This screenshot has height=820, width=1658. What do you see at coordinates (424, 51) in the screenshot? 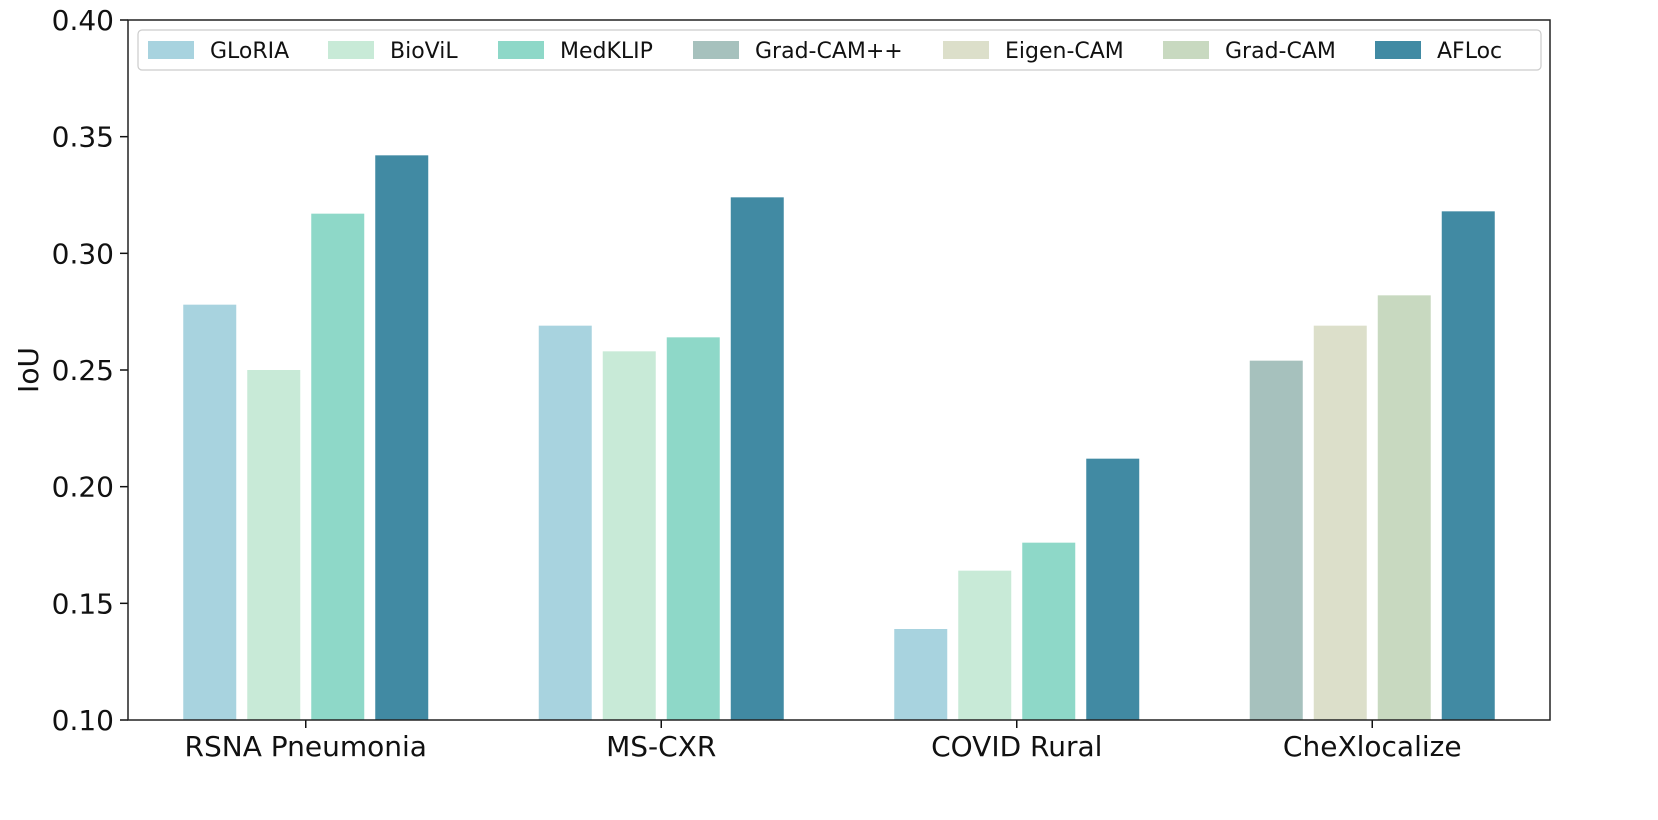
I see `legend-label: BioViL` at bounding box center [424, 51].